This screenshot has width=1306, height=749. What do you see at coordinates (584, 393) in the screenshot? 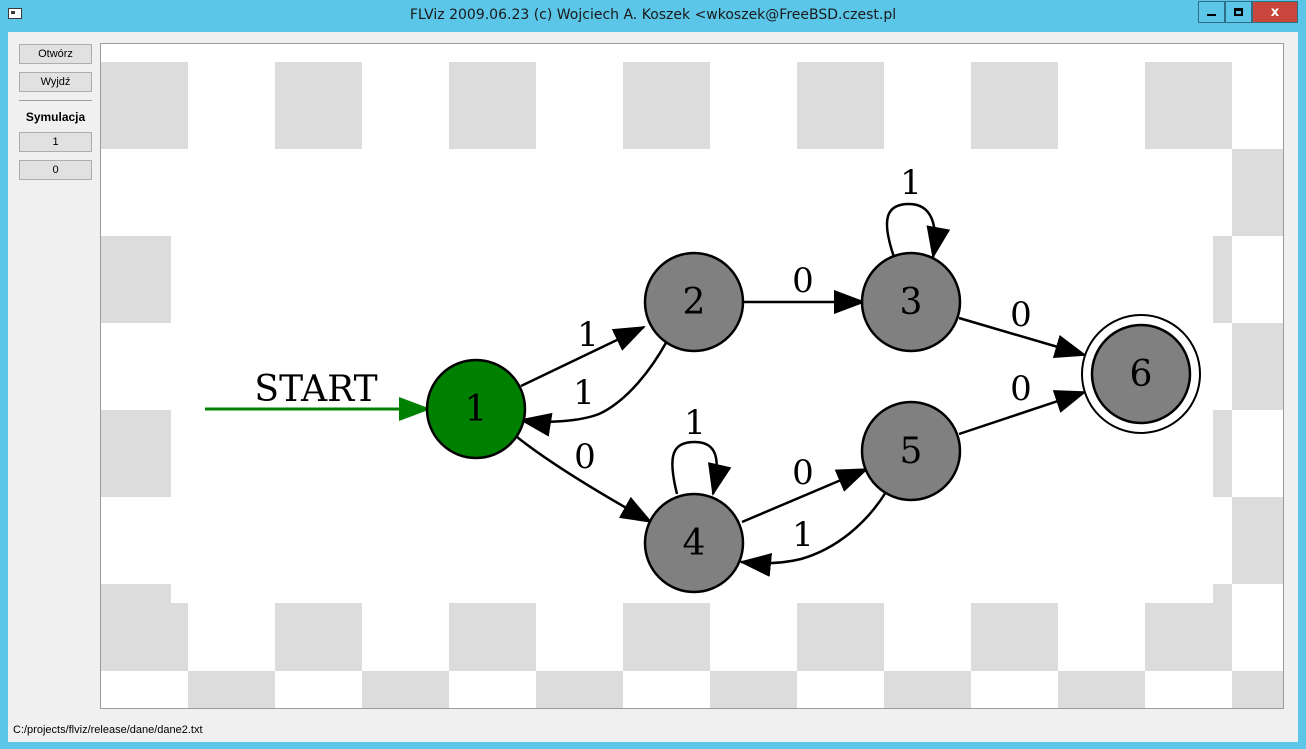
I see `edge-2-to-1-label: 1` at bounding box center [584, 393].